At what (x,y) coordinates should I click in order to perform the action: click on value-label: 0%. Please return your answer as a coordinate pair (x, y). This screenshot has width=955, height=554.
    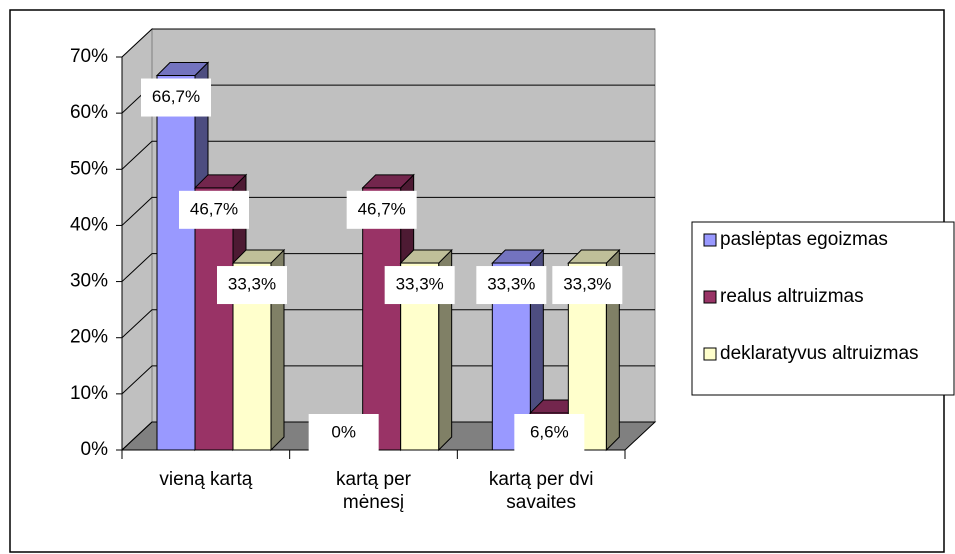
    Looking at the image, I should click on (343, 431).